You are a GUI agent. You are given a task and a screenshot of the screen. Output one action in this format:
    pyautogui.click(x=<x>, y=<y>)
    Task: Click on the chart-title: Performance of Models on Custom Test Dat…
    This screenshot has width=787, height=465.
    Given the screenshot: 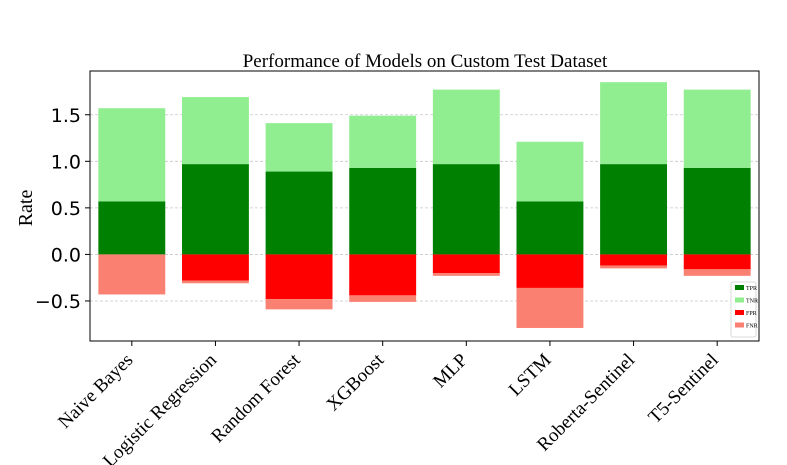 What is the action you would take?
    pyautogui.click(x=425, y=61)
    